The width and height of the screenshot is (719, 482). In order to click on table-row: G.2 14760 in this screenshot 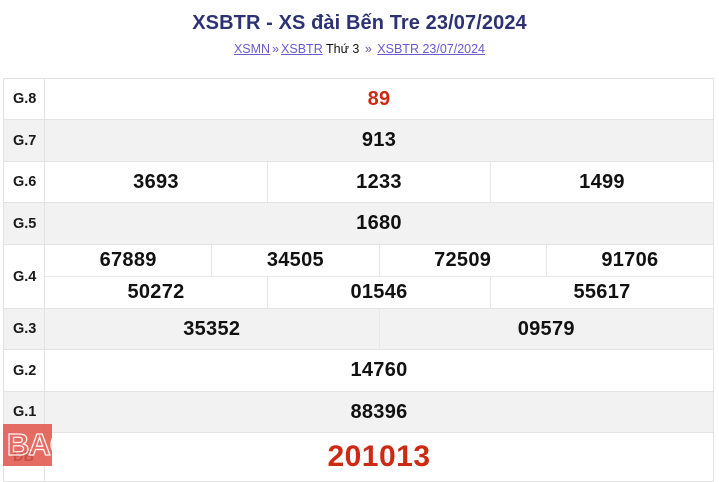, I will do `click(358, 371)`.